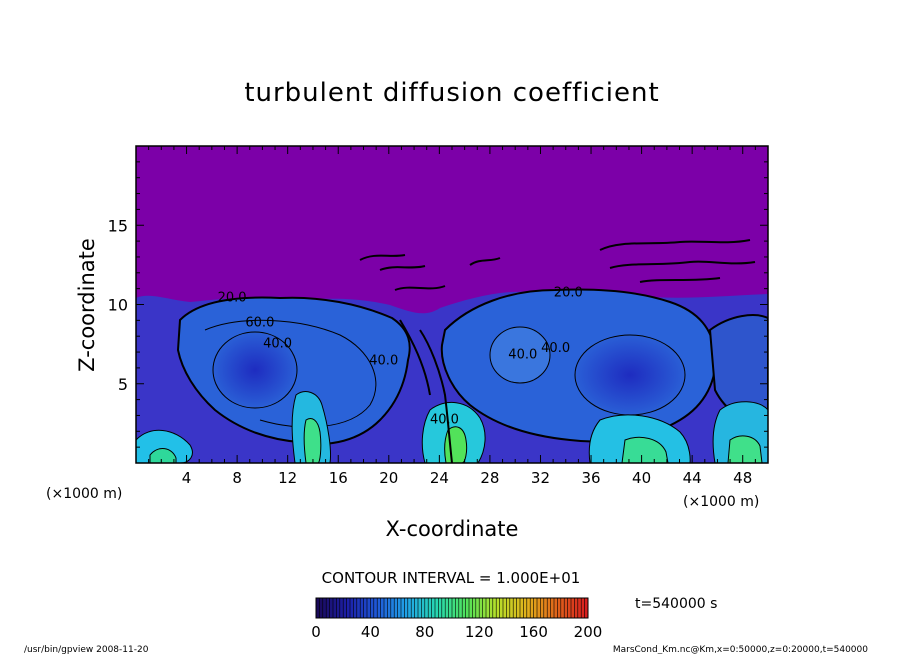 The image size is (904, 654). What do you see at coordinates (426, 391) in the screenshot?
I see `center-boundary` at bounding box center [426, 391].